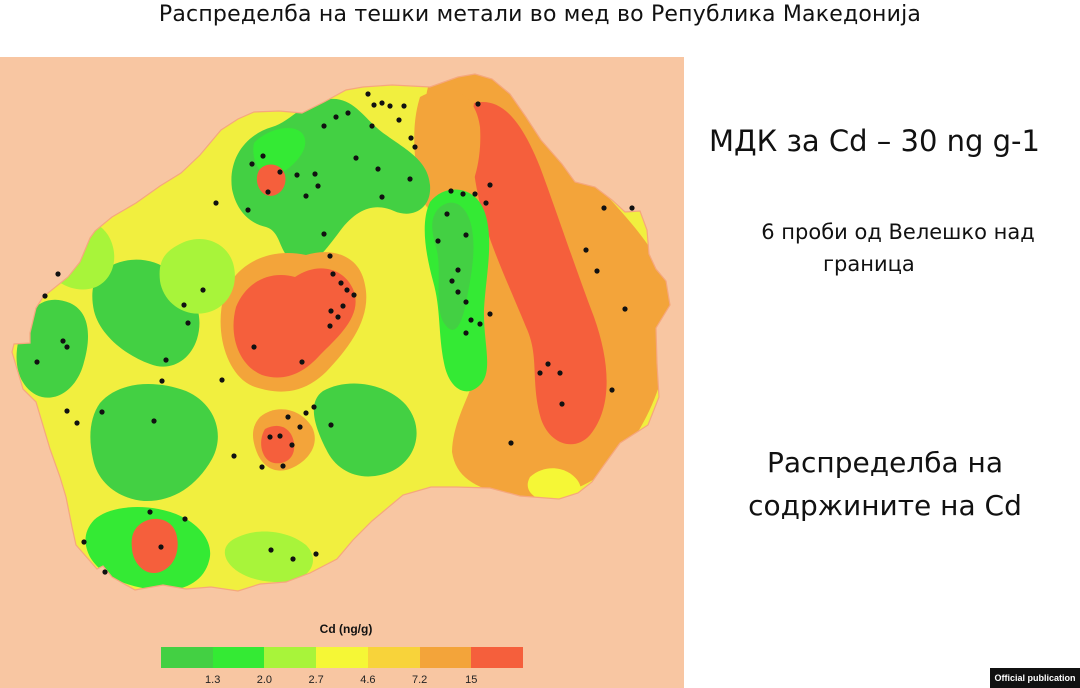 The width and height of the screenshot is (1080, 688). Describe the element at coordinates (316, 680) in the screenshot. I see `legend-tick-label: 2.7` at that location.